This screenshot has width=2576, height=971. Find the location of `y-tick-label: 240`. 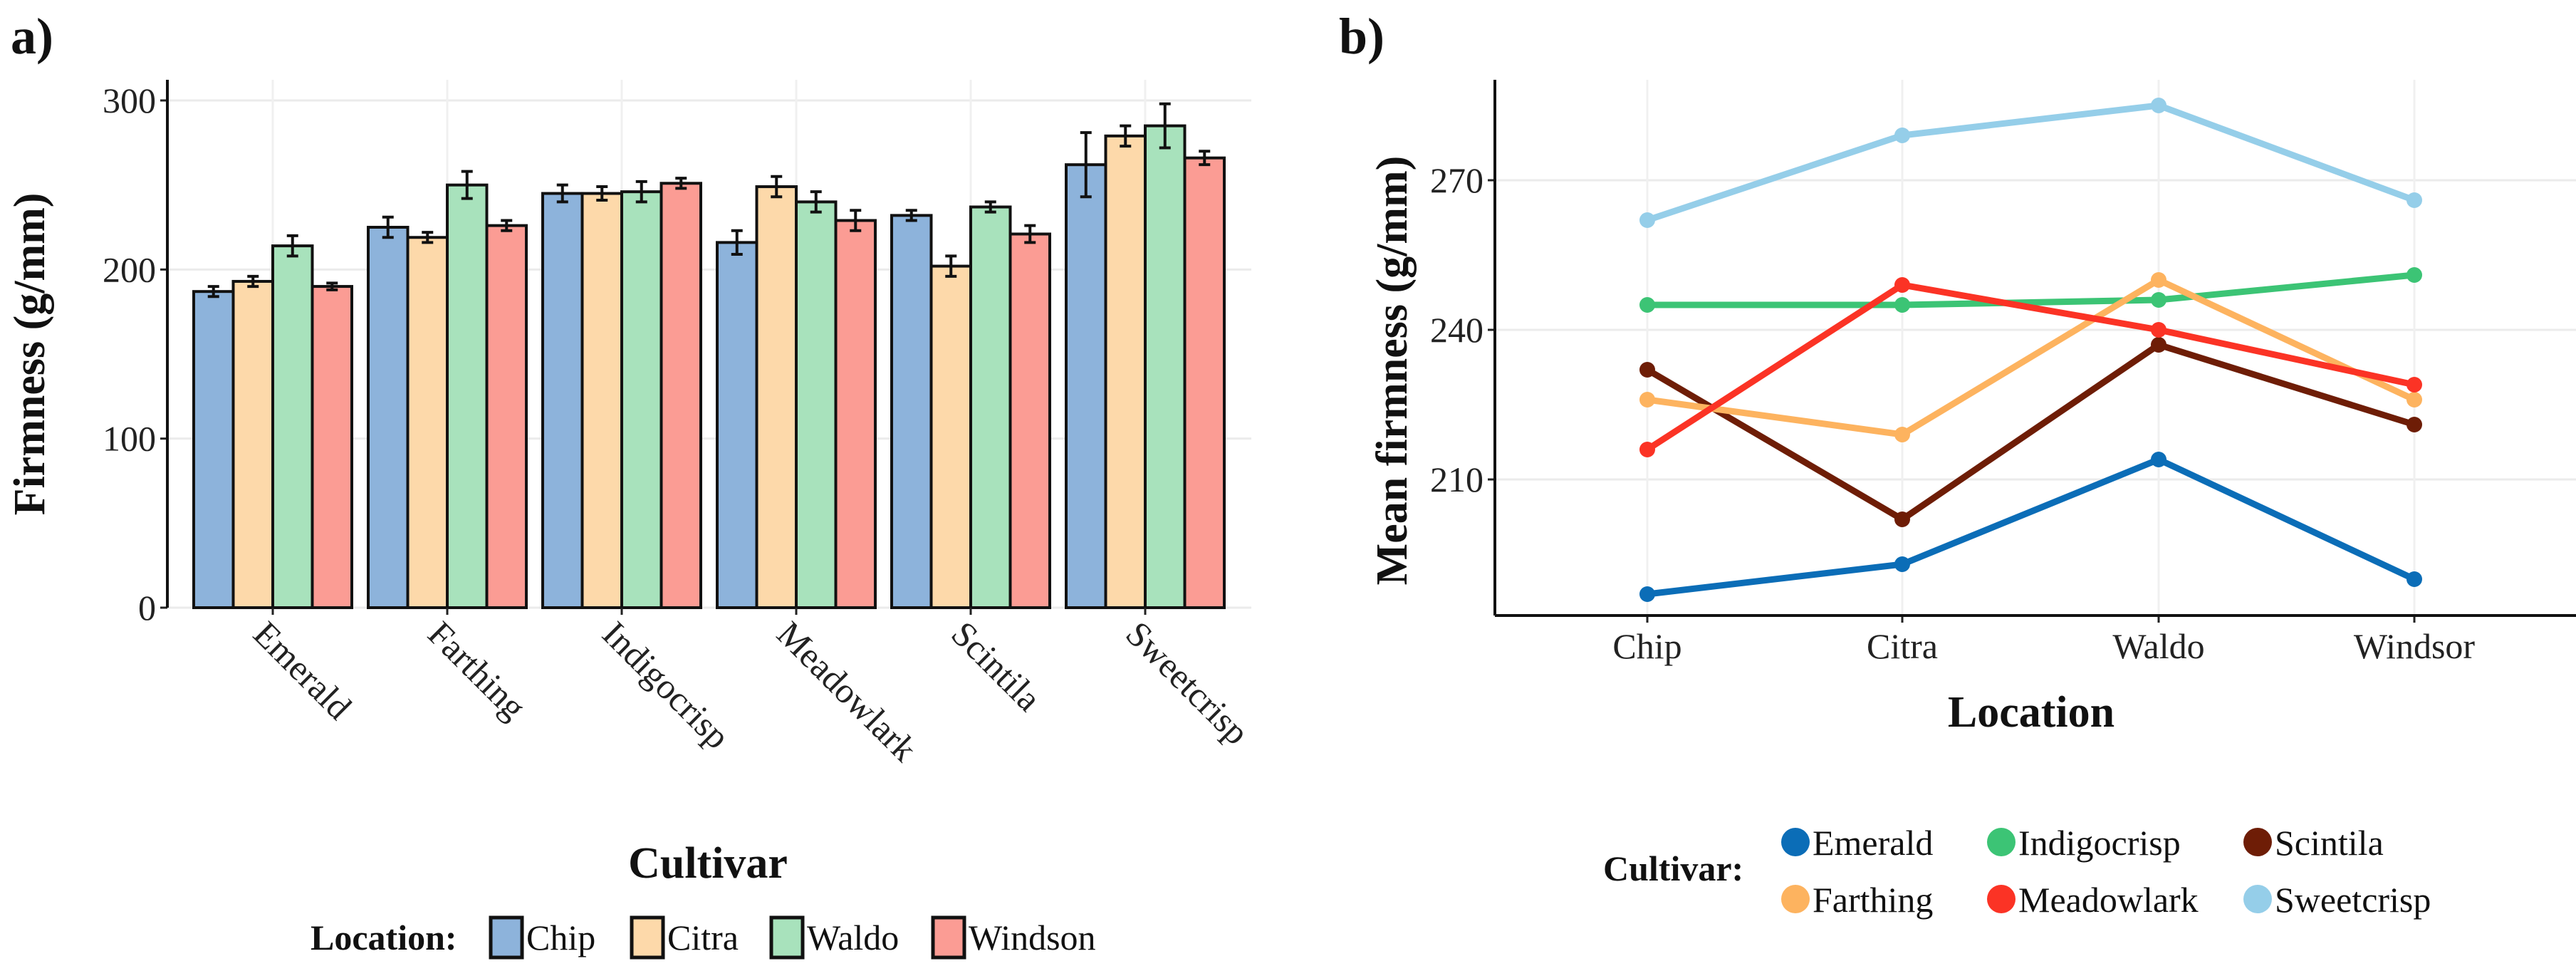

y-tick-label: 240 is located at coordinates (1456, 330).